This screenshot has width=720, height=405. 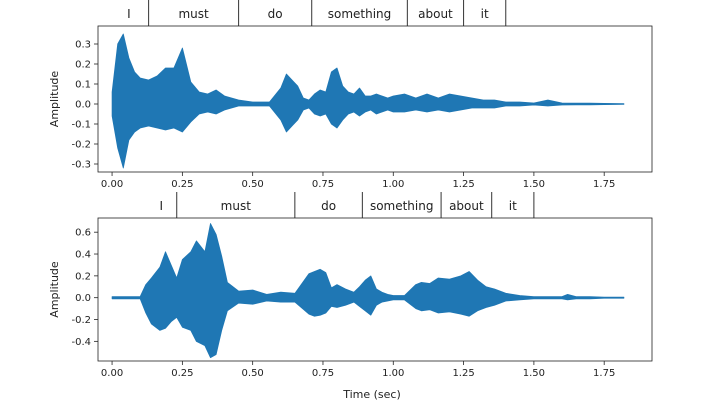 I want to click on y-tick-label: 0.6, so click(x=83, y=233).